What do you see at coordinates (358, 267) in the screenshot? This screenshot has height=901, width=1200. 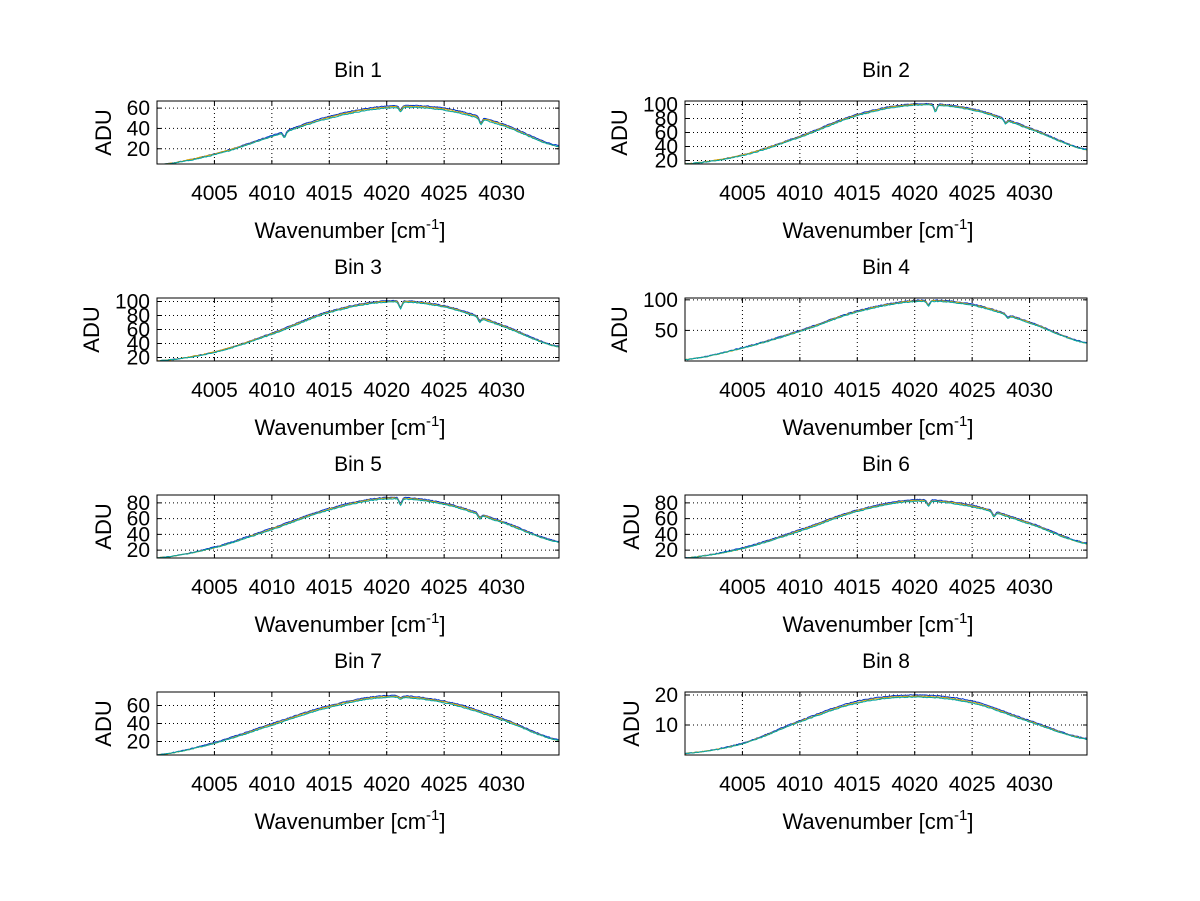 I see `subplot-title: Bin 3` at bounding box center [358, 267].